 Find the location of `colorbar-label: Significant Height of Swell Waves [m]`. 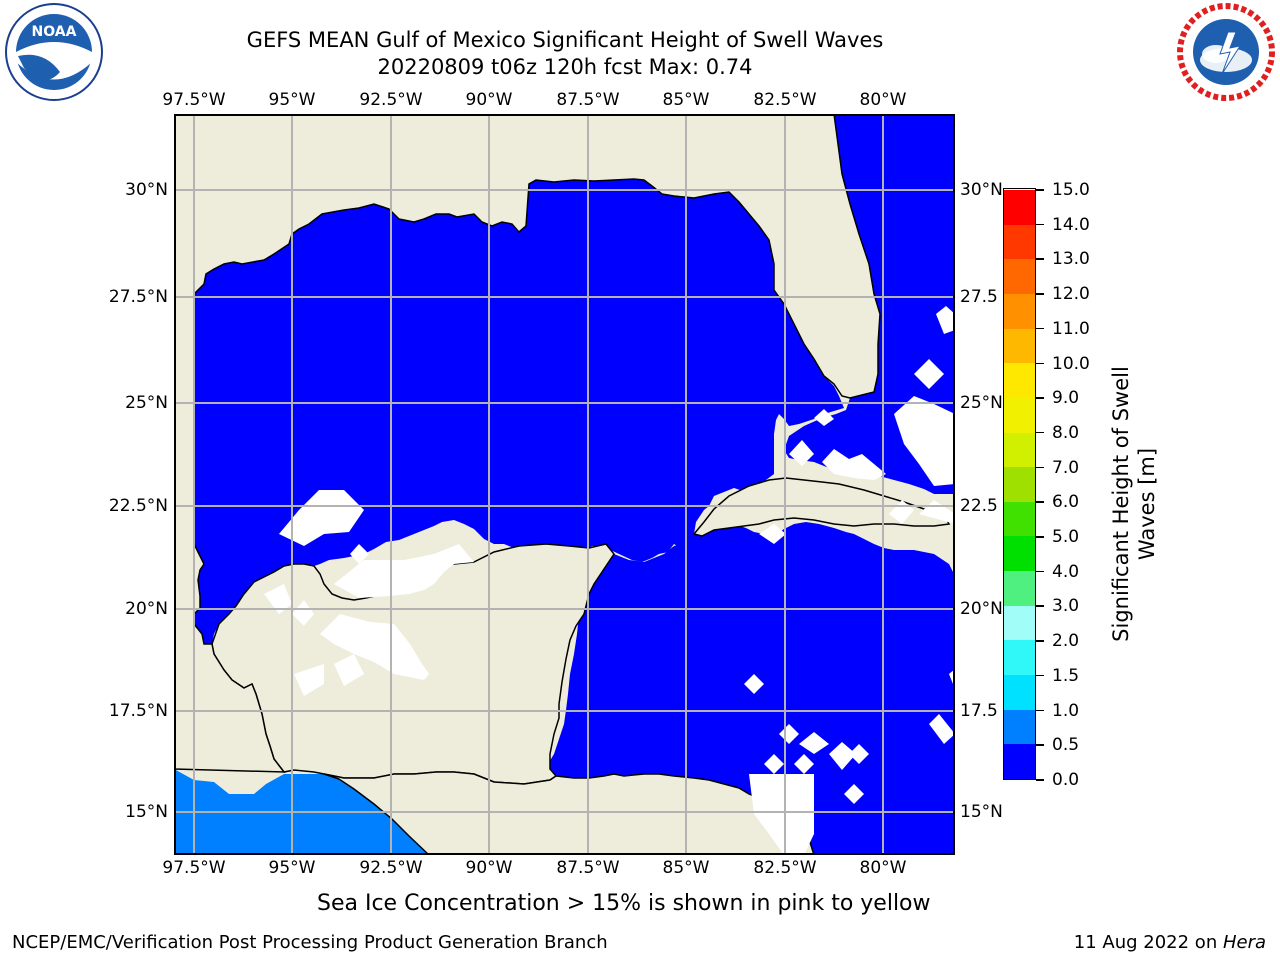

colorbar-label: Significant Height of Swell Waves [m] is located at coordinates (1138, 504).